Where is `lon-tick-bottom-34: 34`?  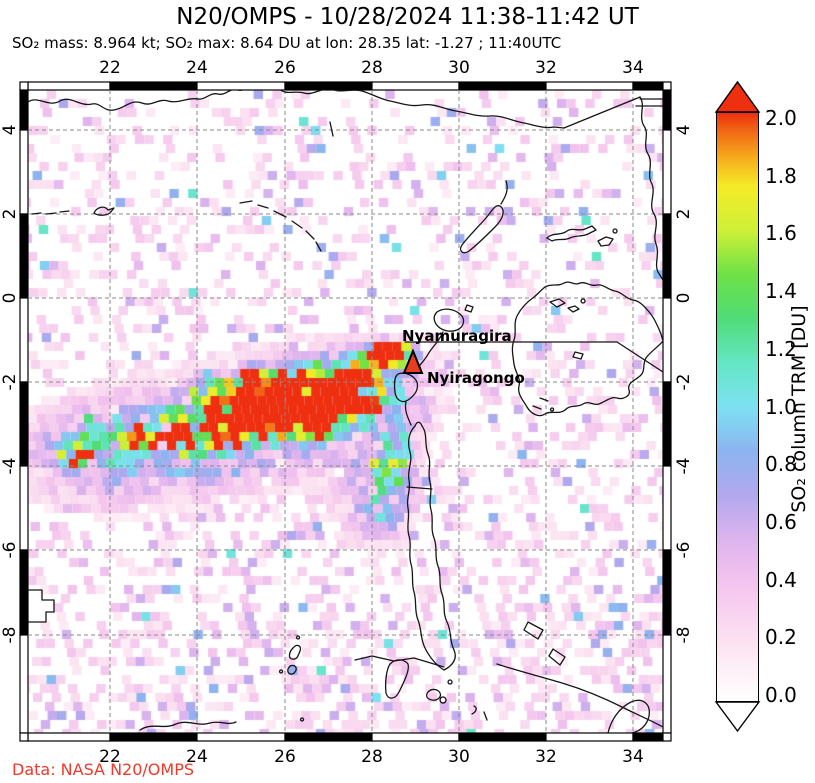 lon-tick-bottom-34: 34 is located at coordinates (633, 757).